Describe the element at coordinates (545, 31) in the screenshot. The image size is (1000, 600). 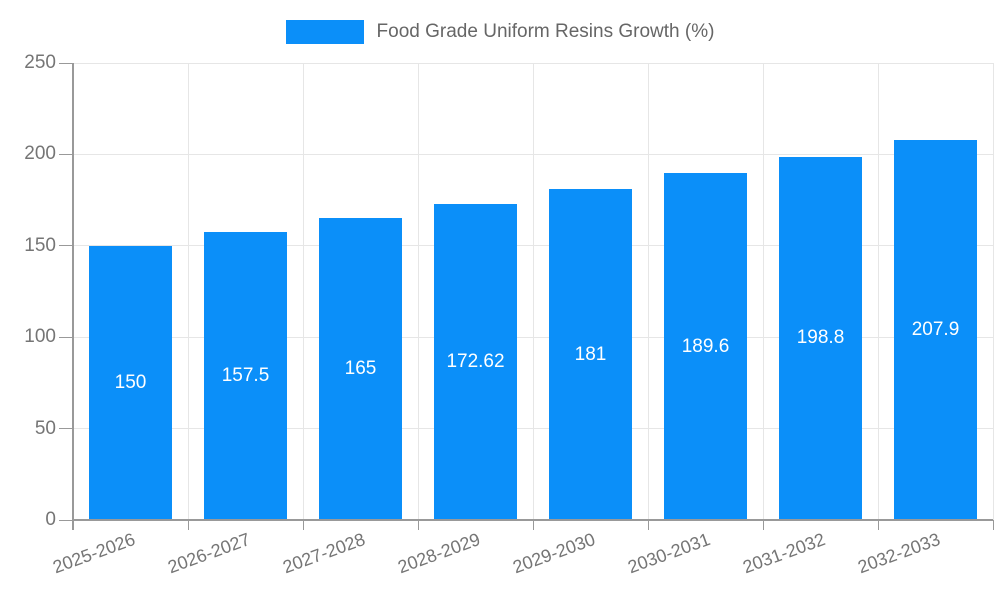
I see `legend-label: Food Grade Uniform Resins Growth (%)` at that location.